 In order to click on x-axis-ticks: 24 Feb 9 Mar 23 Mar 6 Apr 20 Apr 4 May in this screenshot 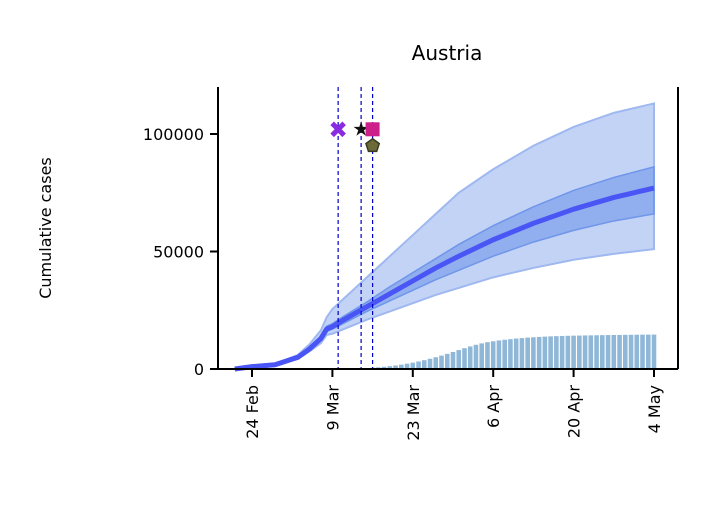, I will do `click(453, 405)`.